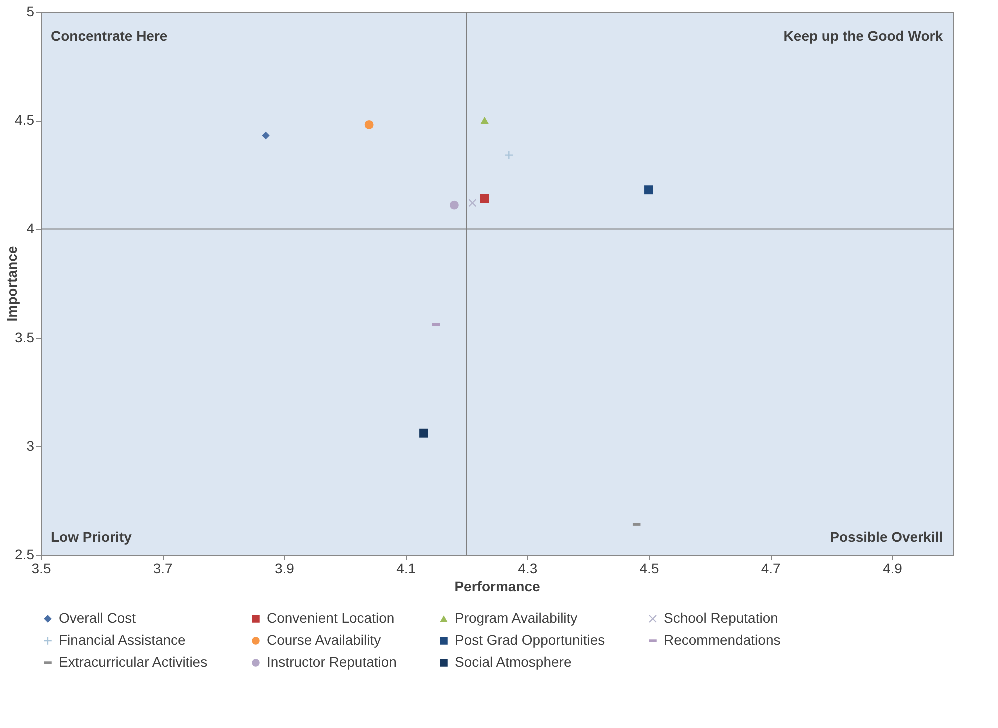 This screenshot has width=998, height=728. Describe the element at coordinates (324, 640) in the screenshot. I see `legend-label: Course Availability` at that location.